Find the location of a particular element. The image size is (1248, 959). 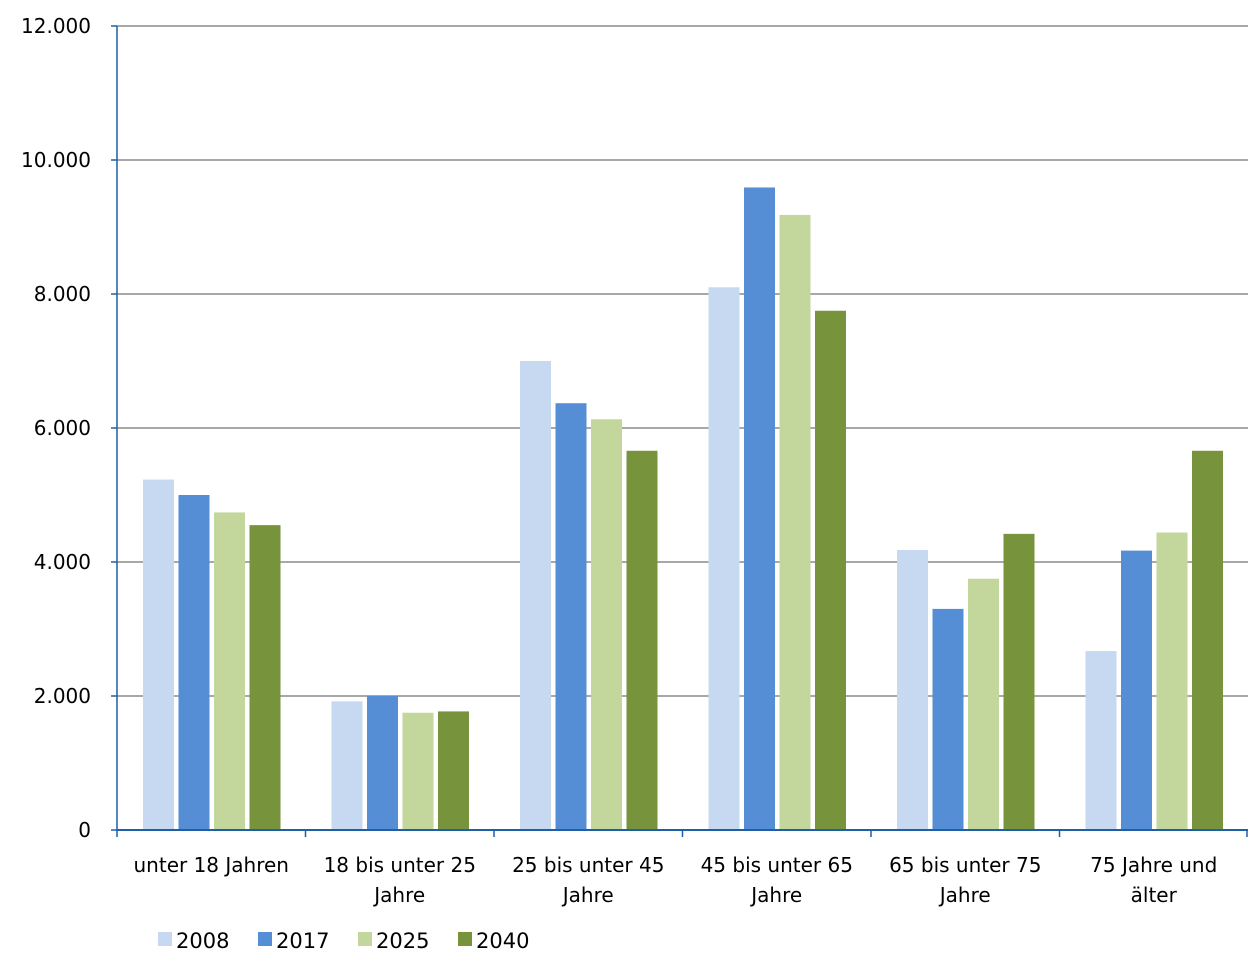

legend-swatch-2025 is located at coordinates (365, 939).